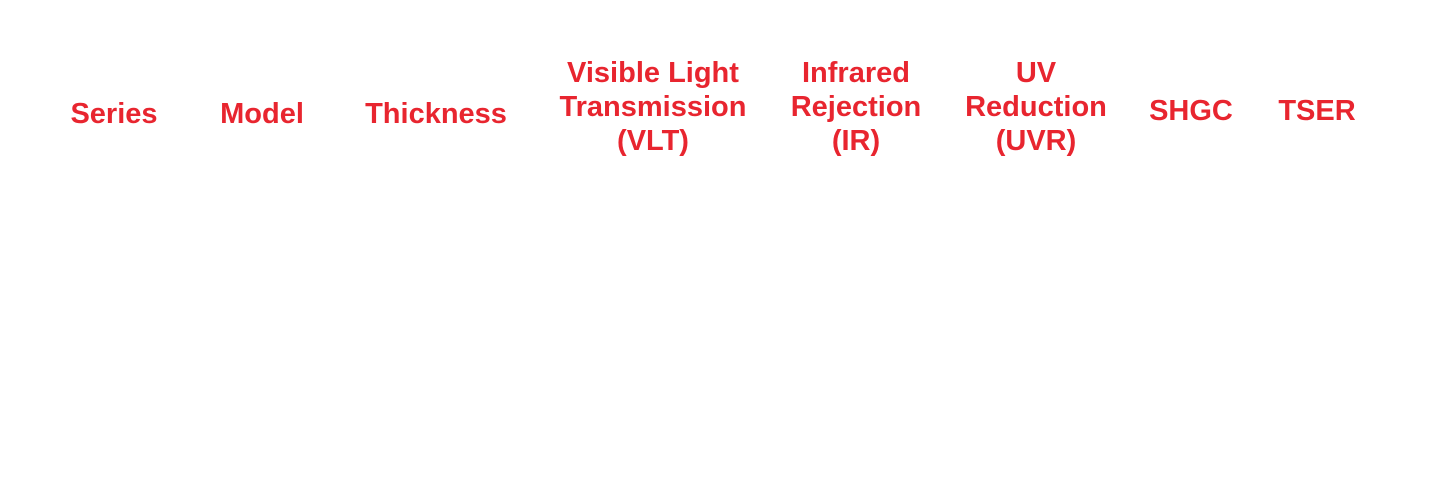 The width and height of the screenshot is (1440, 484). Describe the element at coordinates (1036, 141) in the screenshot. I see `column-header-line: (UVR)` at that location.